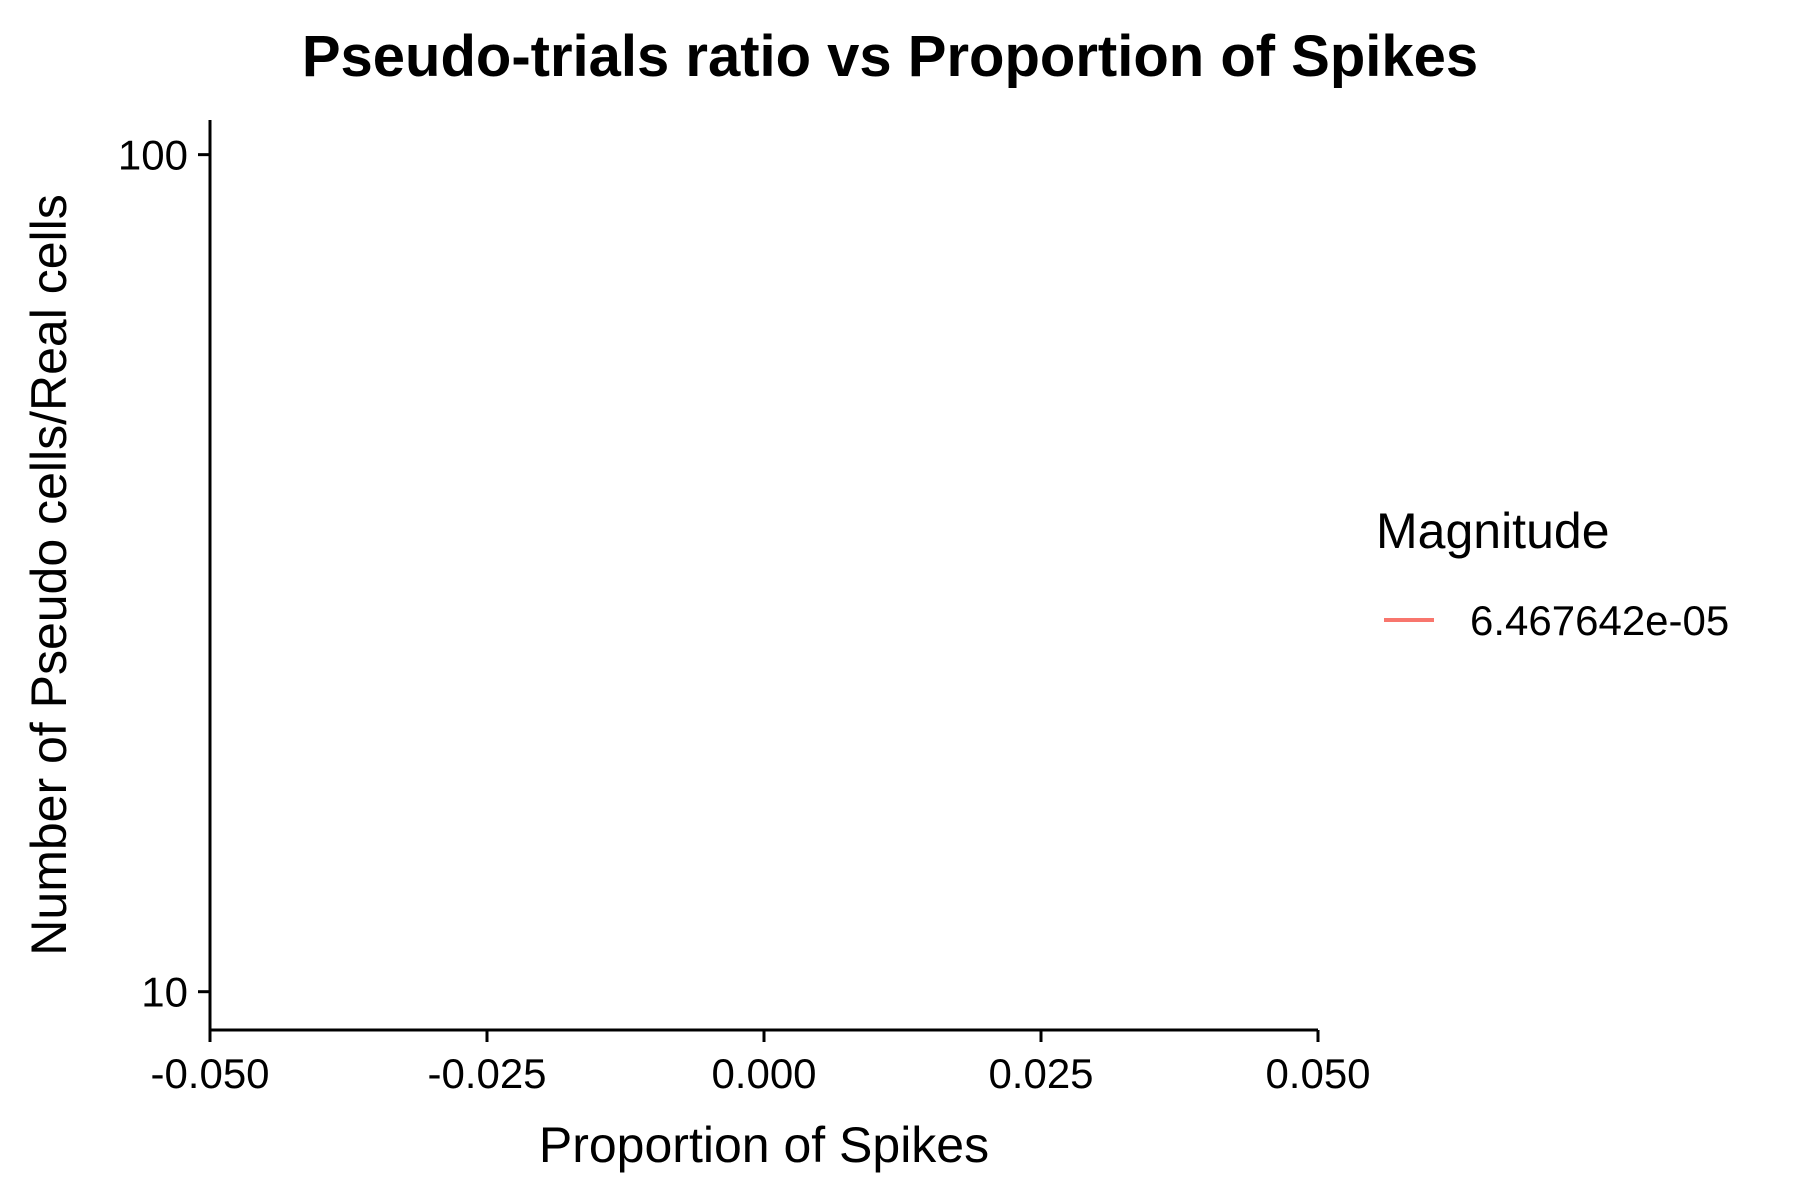 Image resolution: width=1800 pixels, height=1200 pixels. What do you see at coordinates (49, 574) in the screenshot?
I see `y-axis-title: Number of Pseudo cells/Real cells` at bounding box center [49, 574].